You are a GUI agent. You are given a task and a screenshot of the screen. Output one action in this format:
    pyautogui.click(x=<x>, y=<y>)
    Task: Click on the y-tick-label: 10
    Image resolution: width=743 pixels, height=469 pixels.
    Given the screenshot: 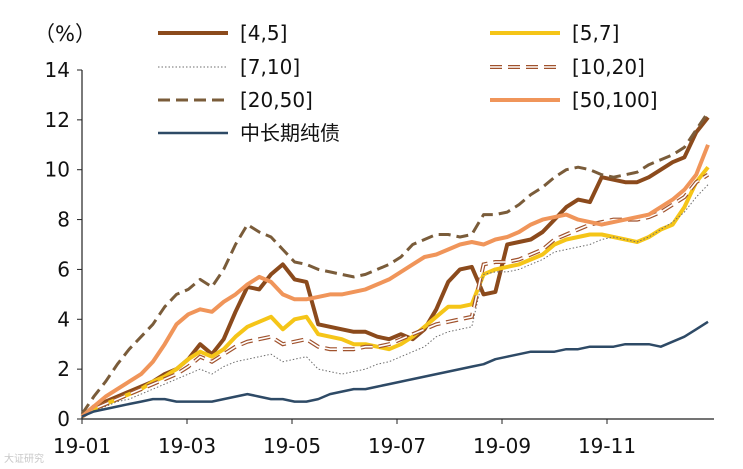 What is the action you would take?
    pyautogui.click(x=57, y=170)
    